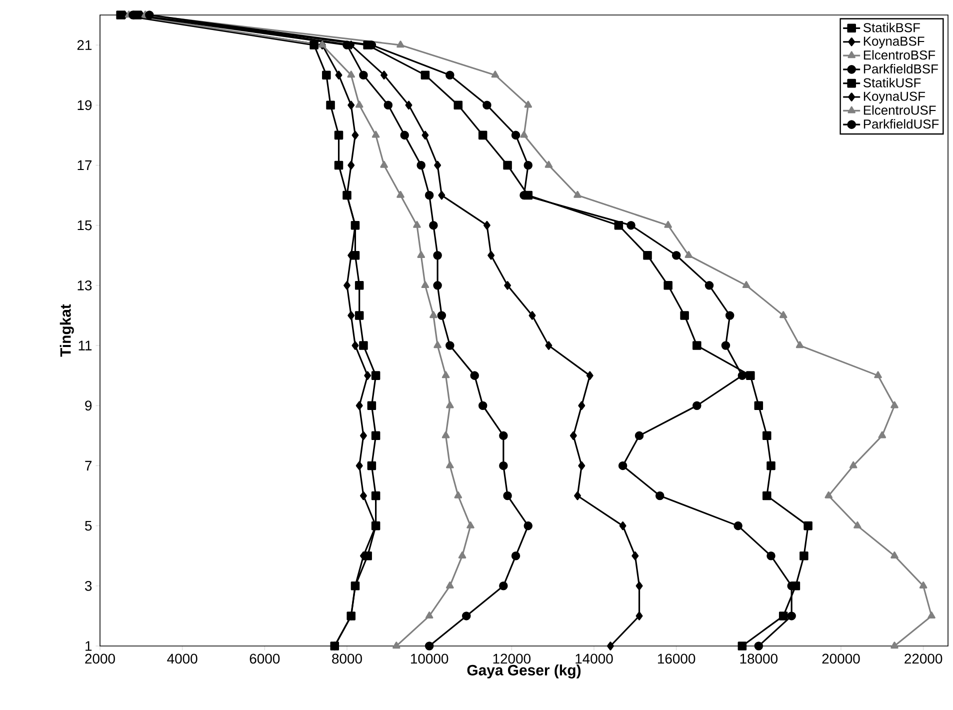 This screenshot has height=710, width=953. I want to click on y-tick-label: 5, so click(88, 525).